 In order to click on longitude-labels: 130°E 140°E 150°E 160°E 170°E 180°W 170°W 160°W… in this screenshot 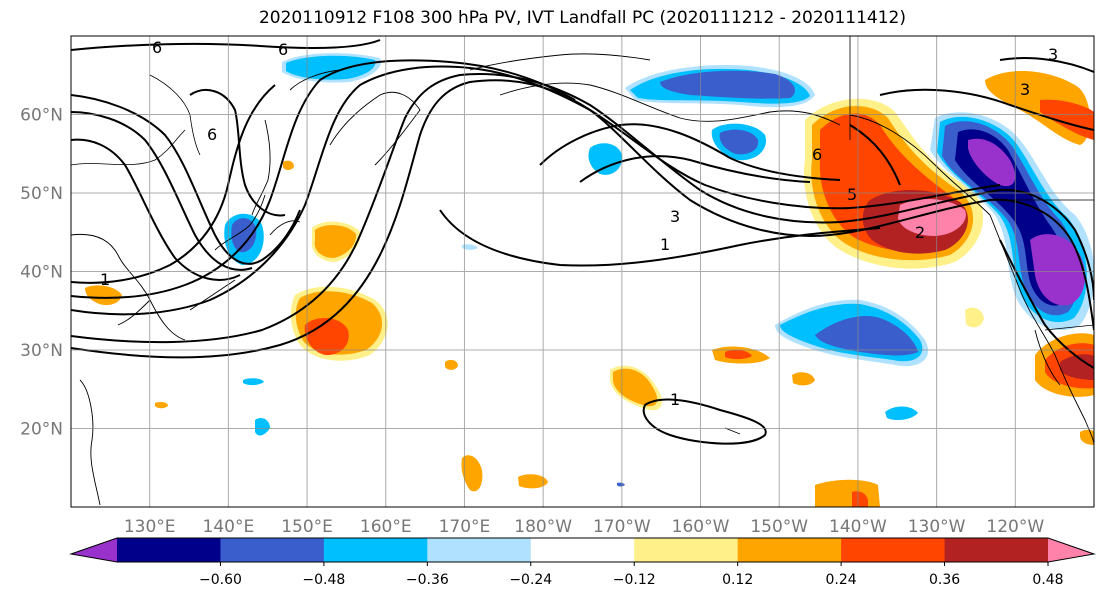, I will do `click(584, 527)`.